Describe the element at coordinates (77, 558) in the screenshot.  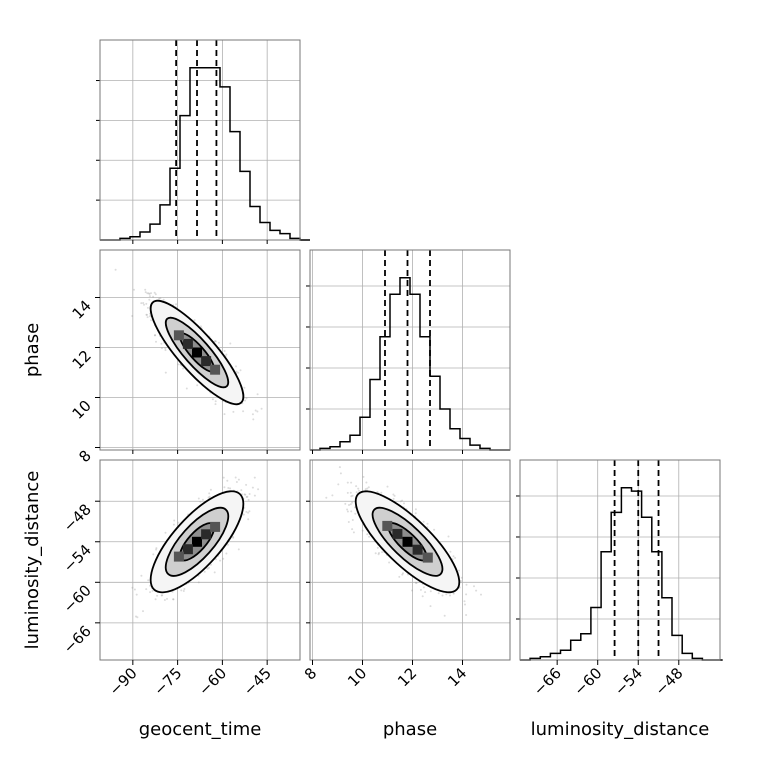
I see `ytick-label-luminosity_distance: −54` at that location.